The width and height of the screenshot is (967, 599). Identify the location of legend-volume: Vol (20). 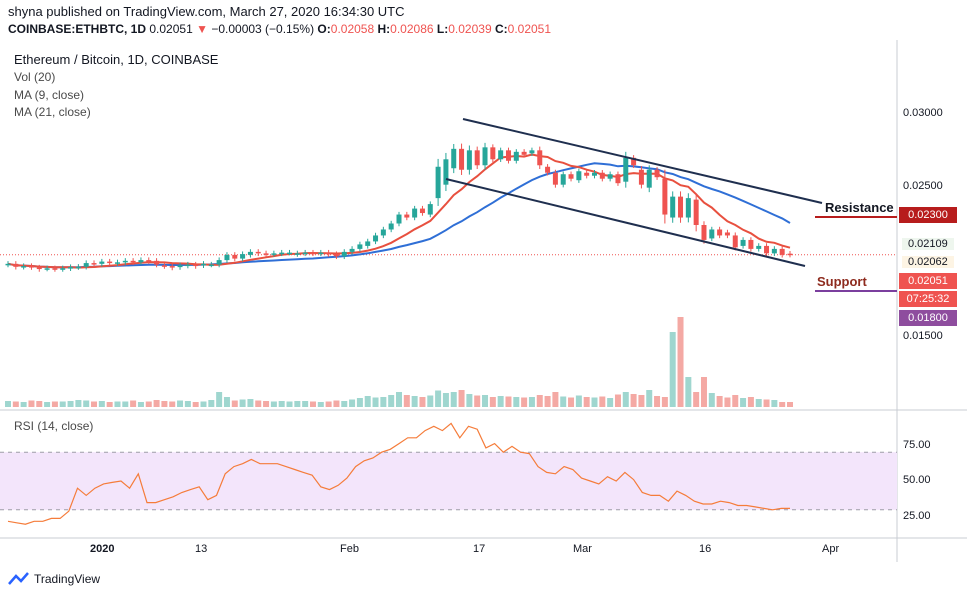
(35, 77).